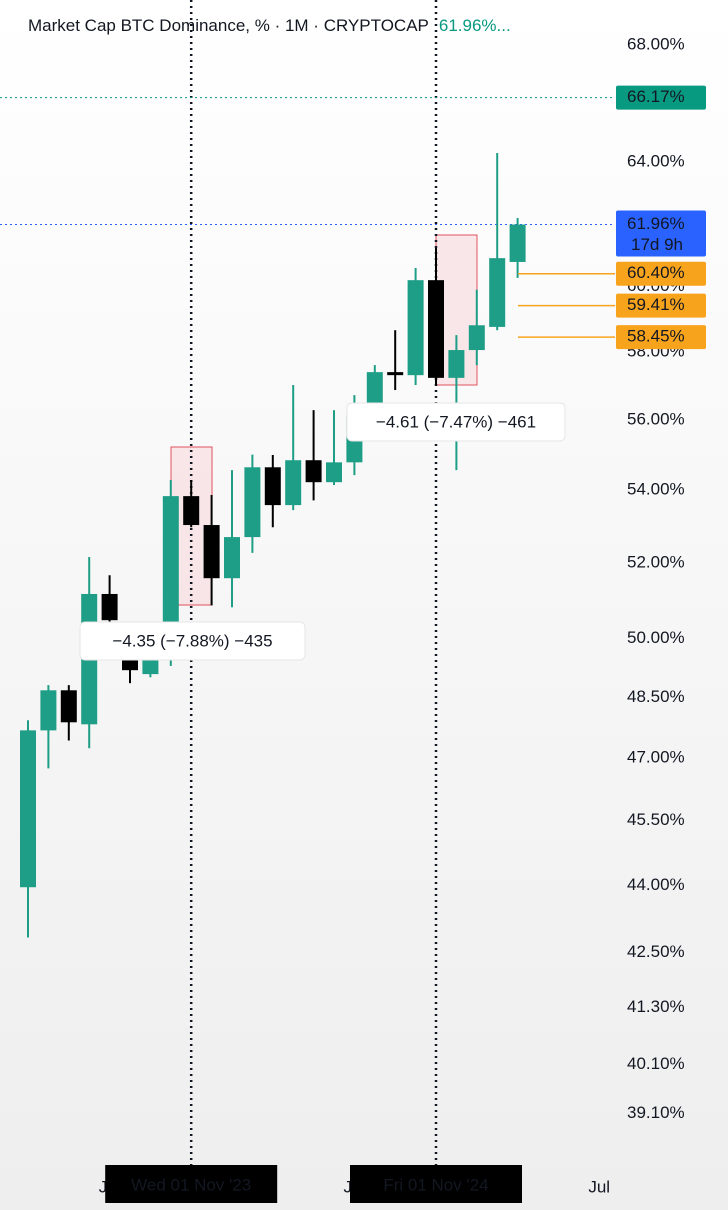  What do you see at coordinates (661, 233) in the screenshot?
I see `last-price-box` at bounding box center [661, 233].